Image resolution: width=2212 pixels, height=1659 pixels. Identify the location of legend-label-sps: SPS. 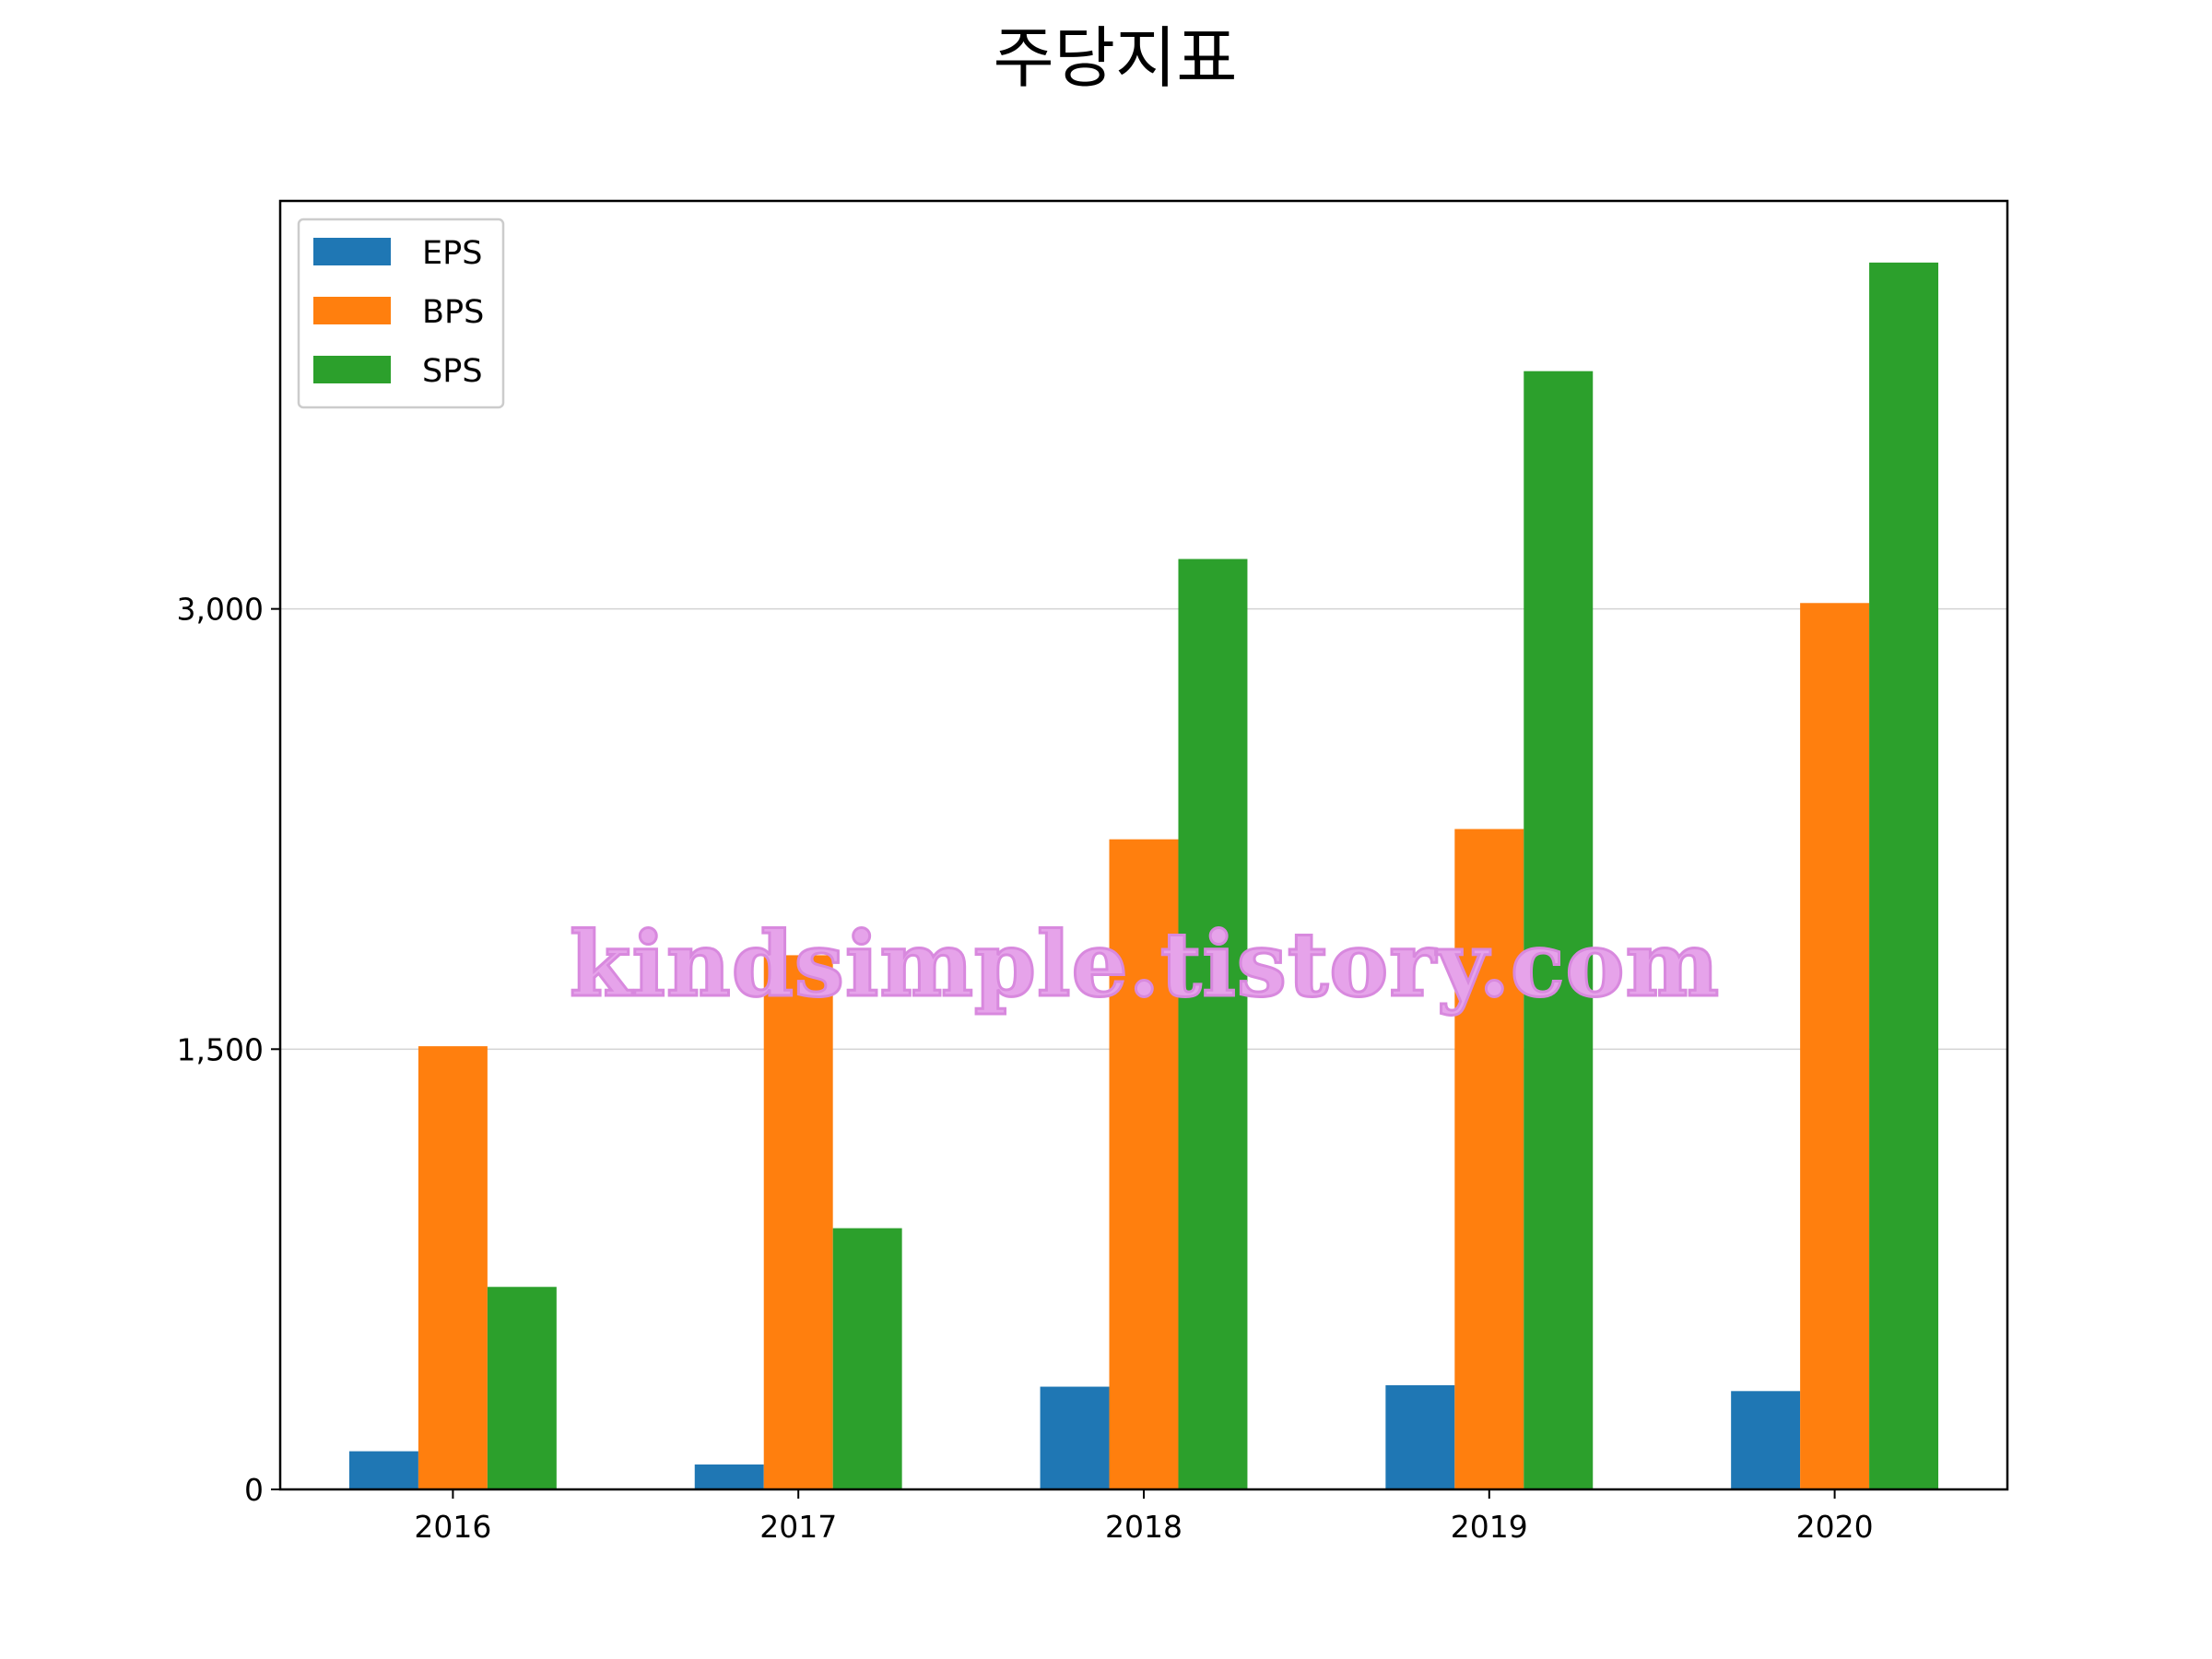
(452, 371).